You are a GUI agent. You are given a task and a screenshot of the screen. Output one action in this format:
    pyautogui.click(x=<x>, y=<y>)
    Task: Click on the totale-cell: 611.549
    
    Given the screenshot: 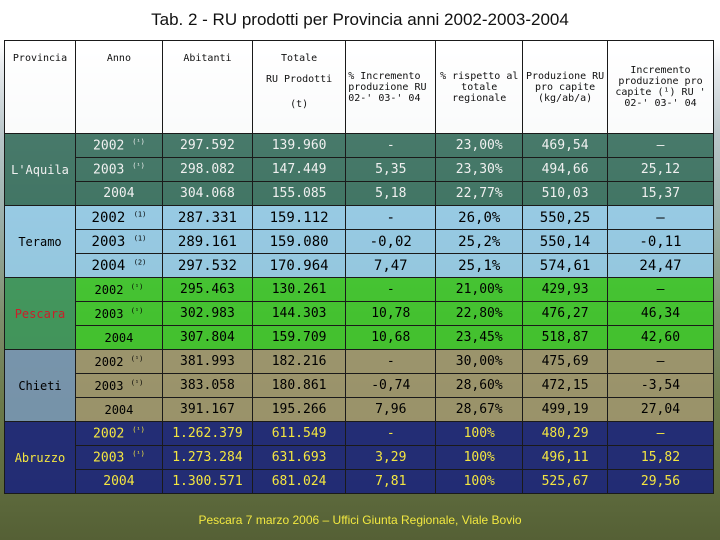 What is the action you would take?
    pyautogui.click(x=299, y=433)
    